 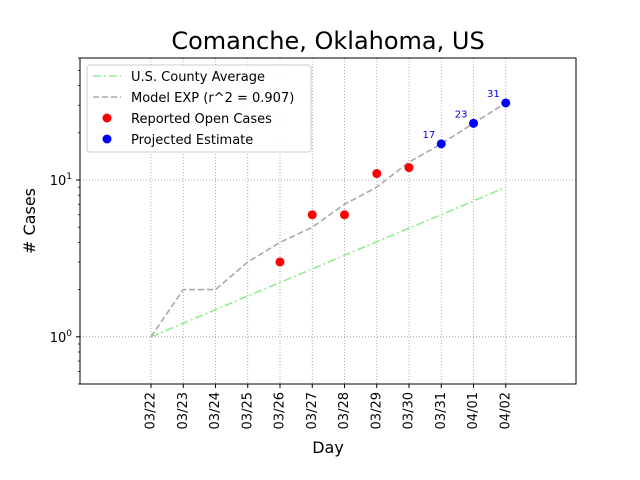 What do you see at coordinates (461, 114) in the screenshot?
I see `data-label: 23` at bounding box center [461, 114].